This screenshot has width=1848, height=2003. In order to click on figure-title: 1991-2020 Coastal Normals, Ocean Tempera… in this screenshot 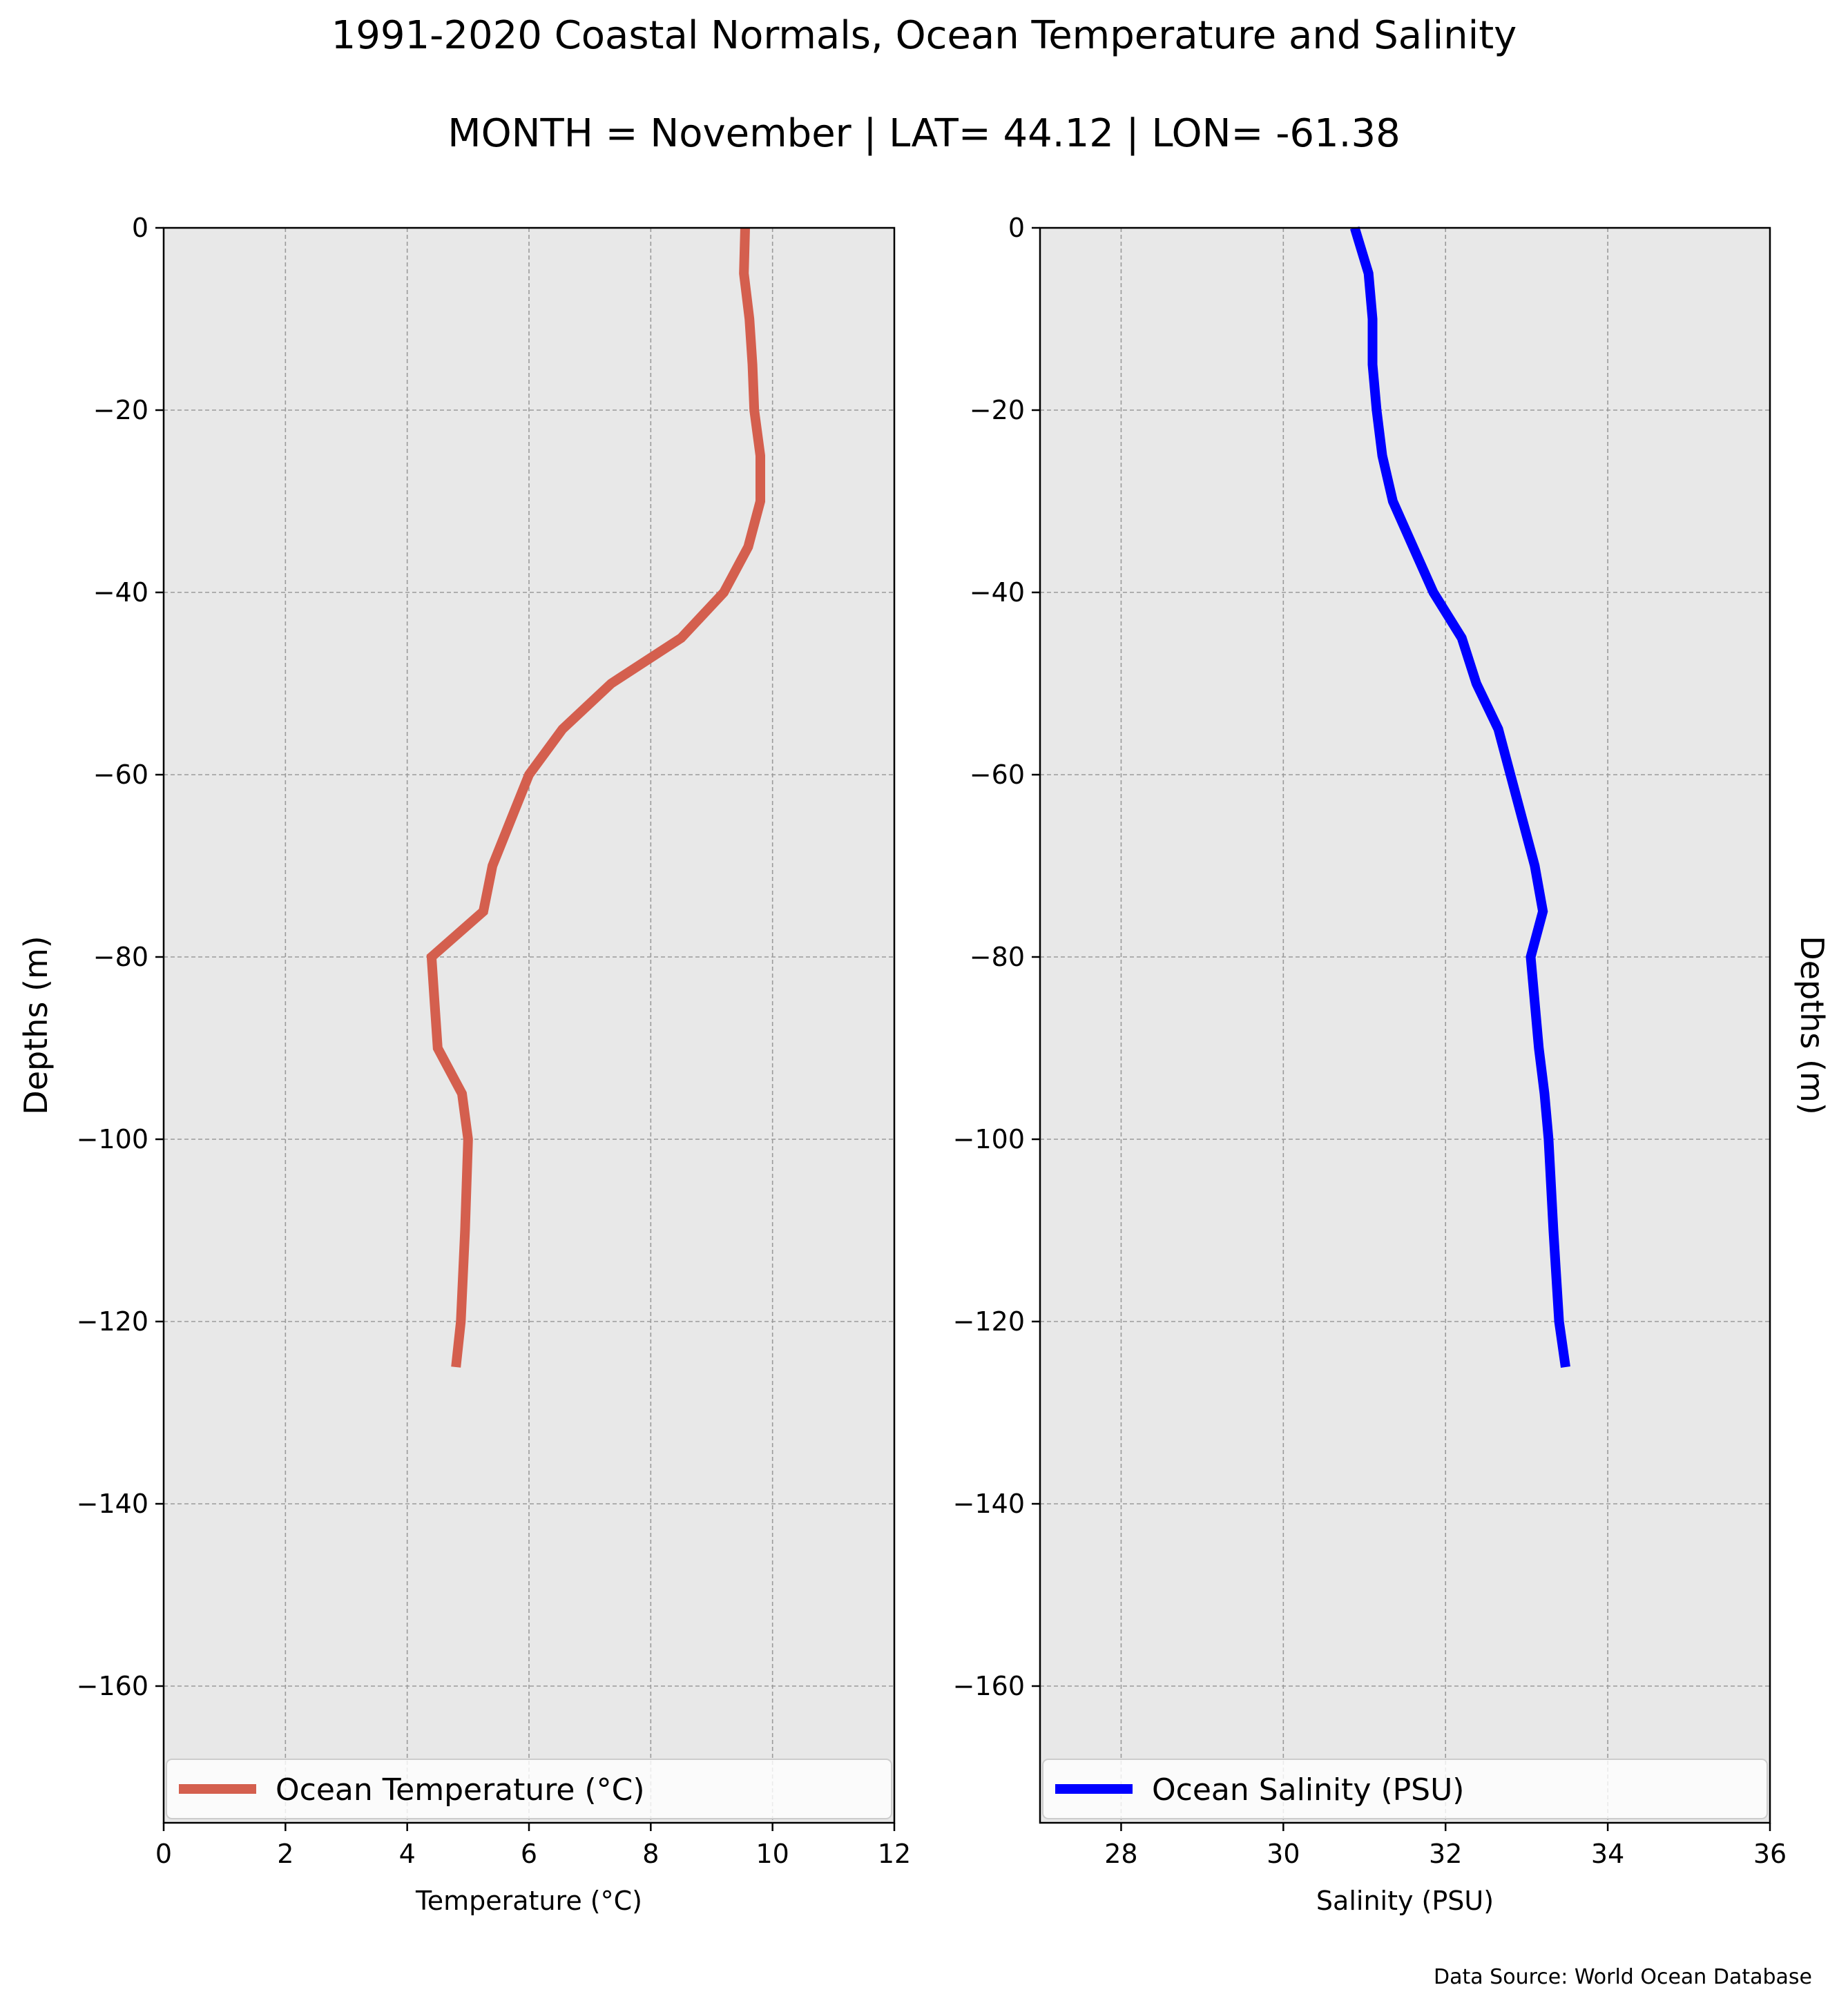, I will do `click(924, 35)`.